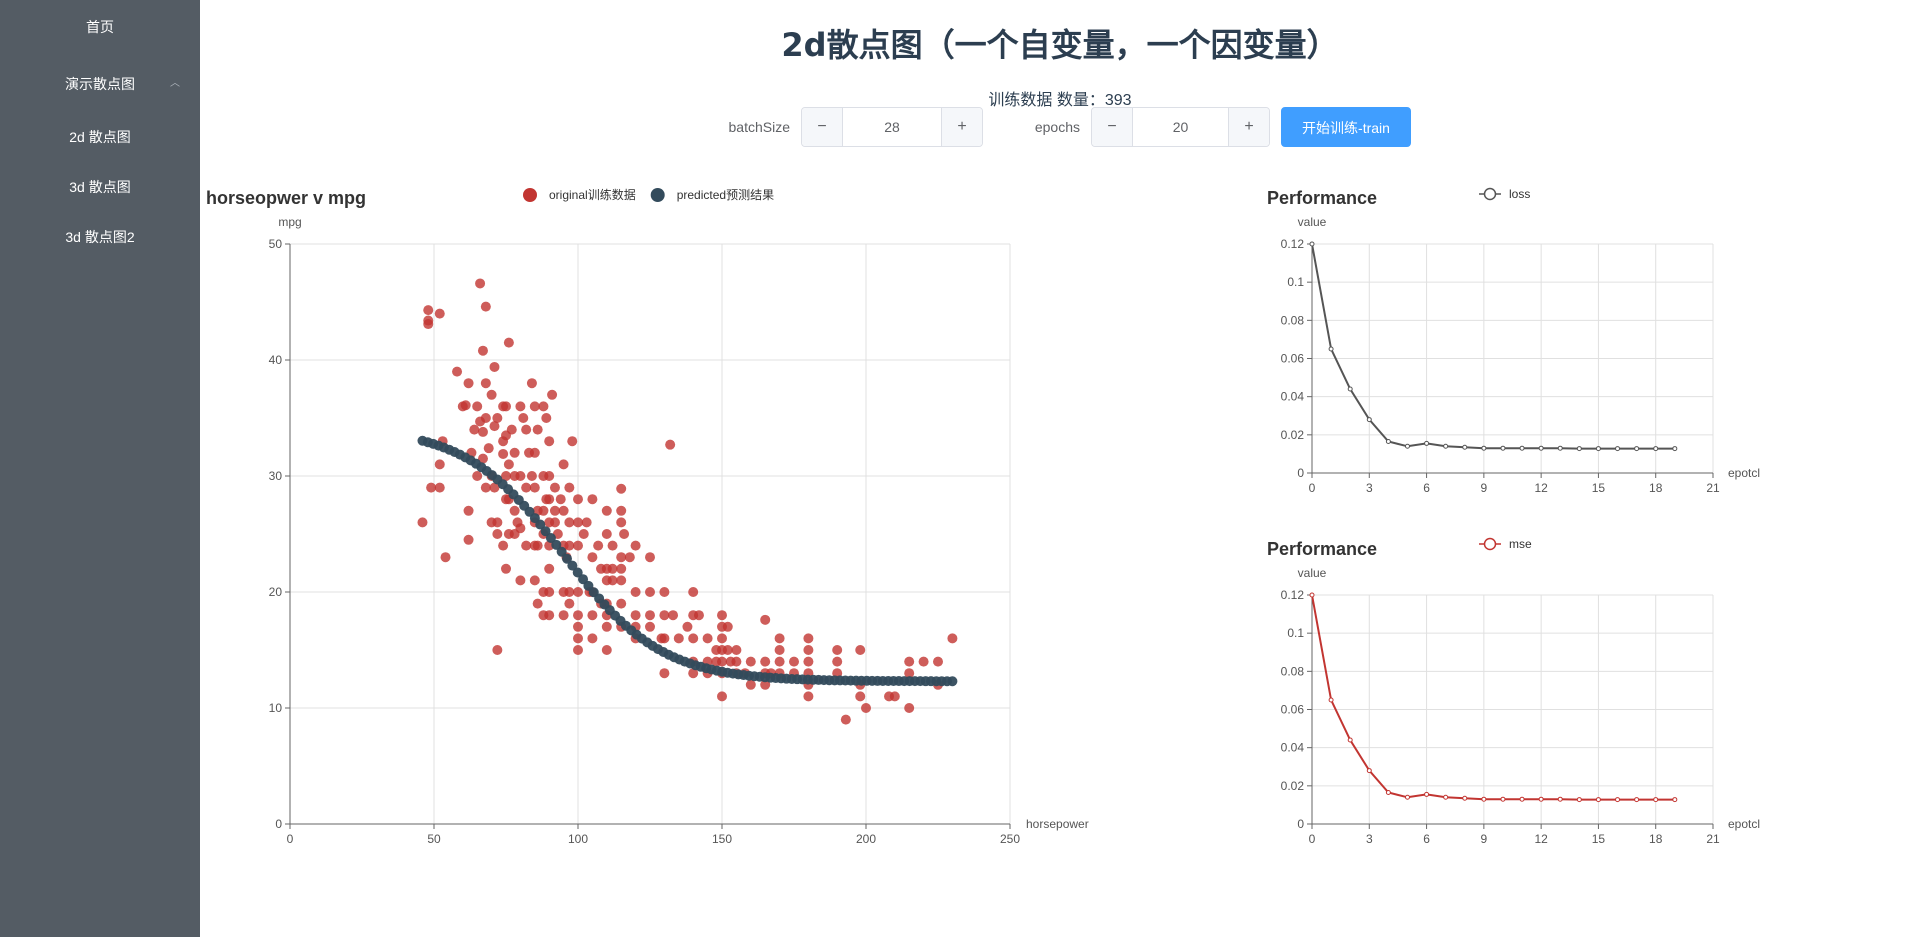 The width and height of the screenshot is (1920, 937). Describe the element at coordinates (1060, 45) in the screenshot. I see `page-title: 2d散点图（一个自变量，一个因变量）` at that location.